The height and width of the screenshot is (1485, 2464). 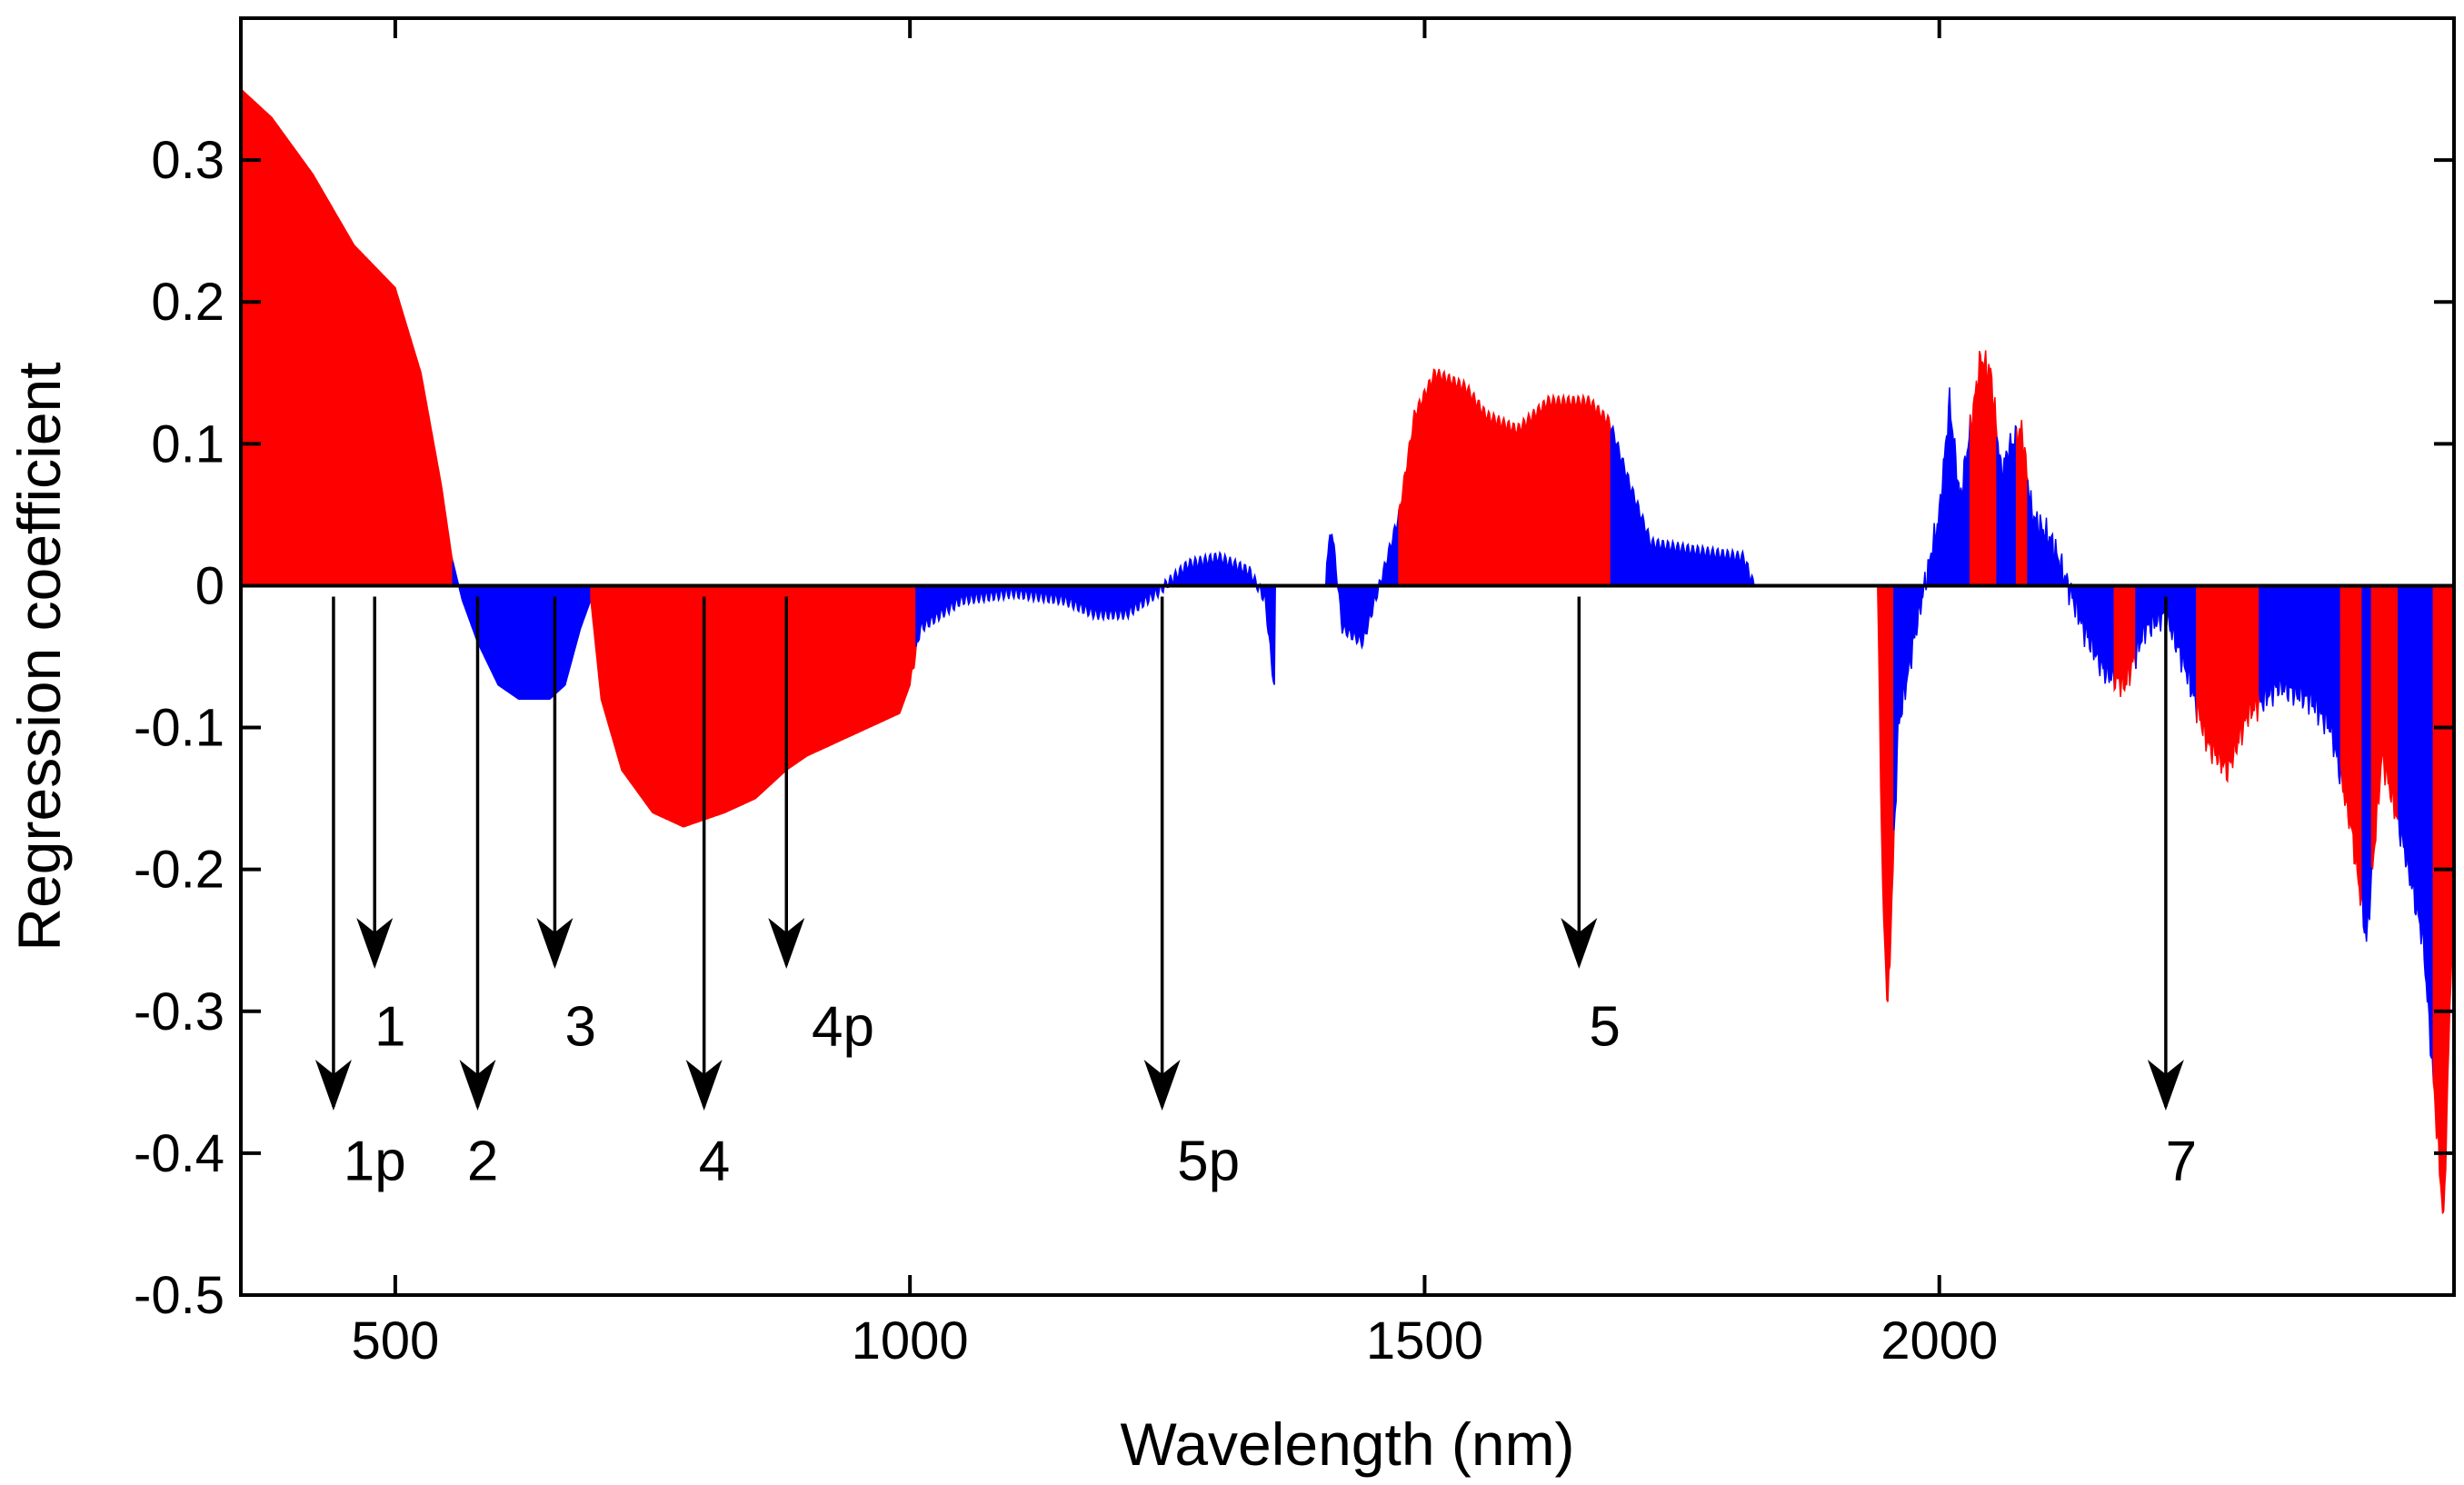 I want to click on y-tick-label: -0.5, so click(x=179, y=1296).